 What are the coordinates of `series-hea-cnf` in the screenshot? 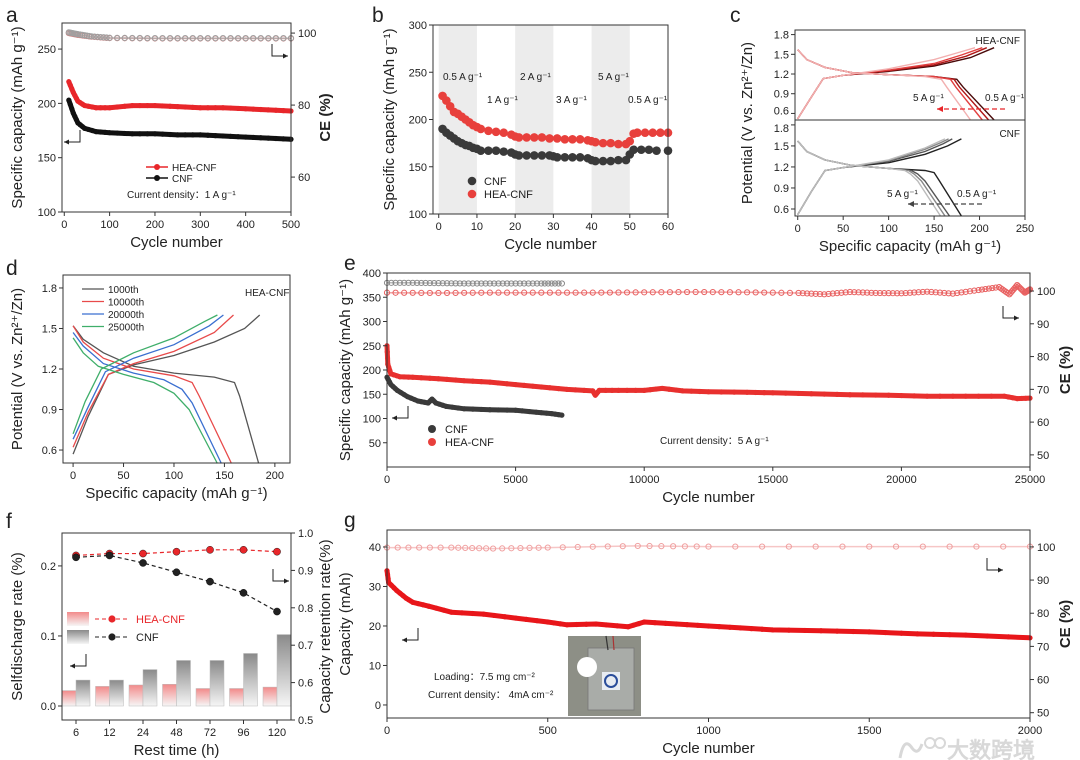 It's located at (180, 96).